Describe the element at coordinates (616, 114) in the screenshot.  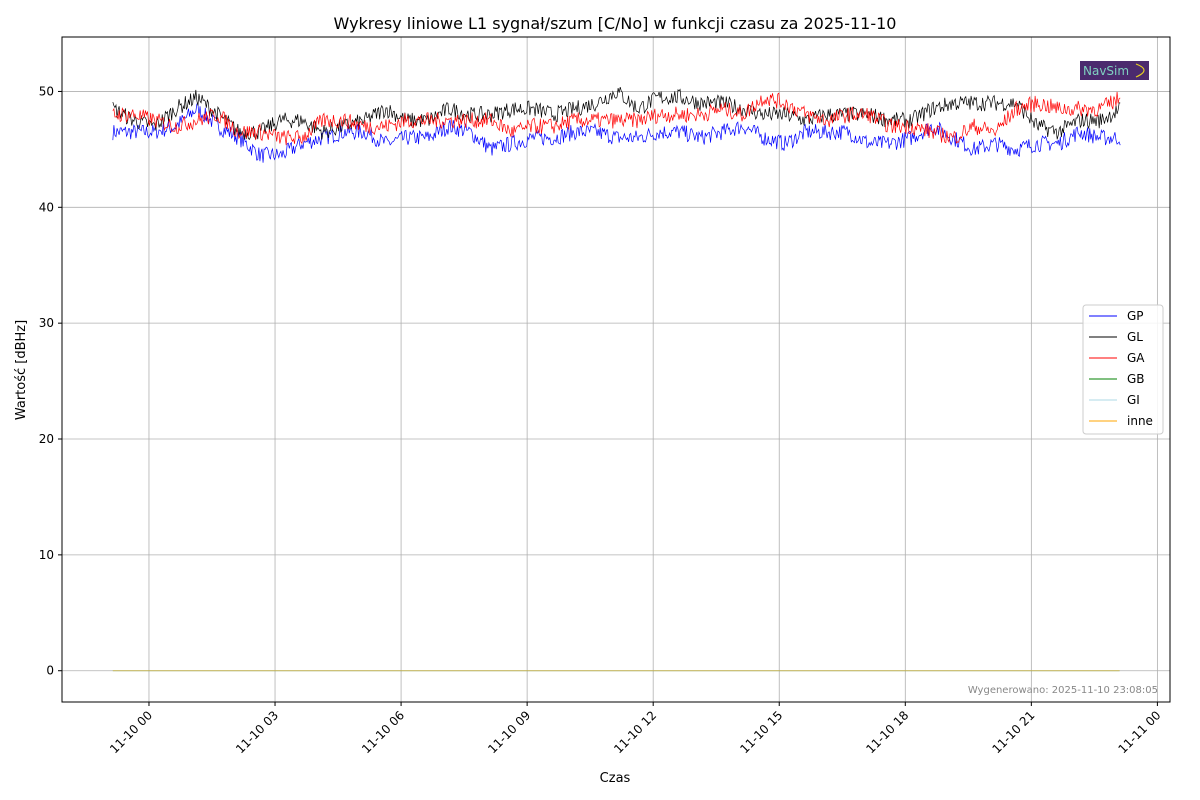
I see `series-line-gl` at that location.